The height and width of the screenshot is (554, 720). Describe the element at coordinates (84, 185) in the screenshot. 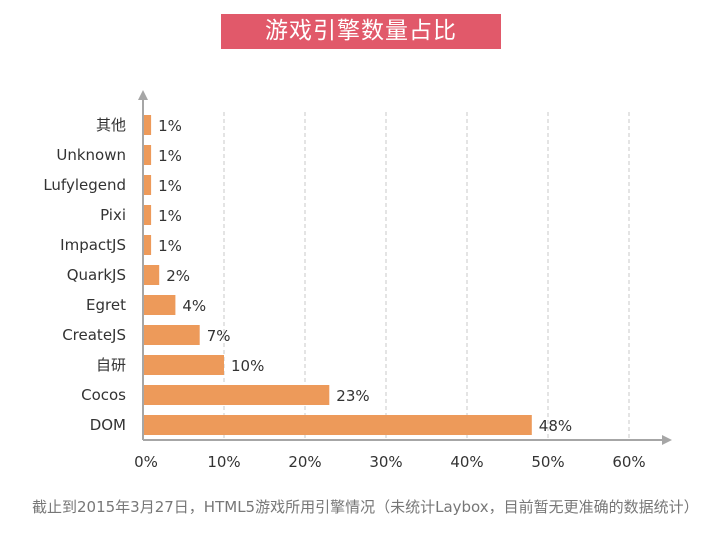

I see `category-label: Lufylegend` at that location.